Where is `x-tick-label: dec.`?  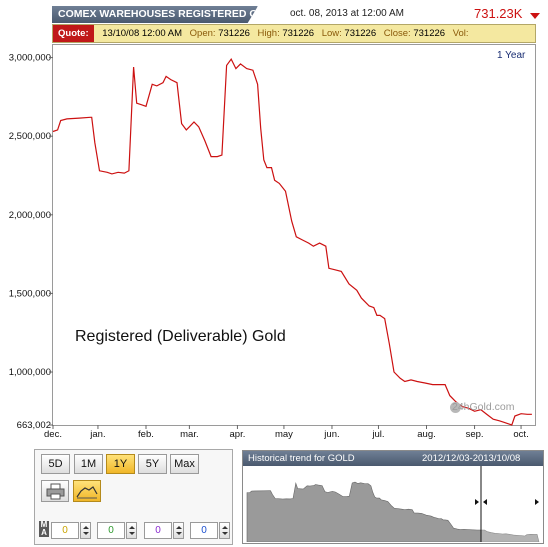 x-tick-label: dec. is located at coordinates (53, 434).